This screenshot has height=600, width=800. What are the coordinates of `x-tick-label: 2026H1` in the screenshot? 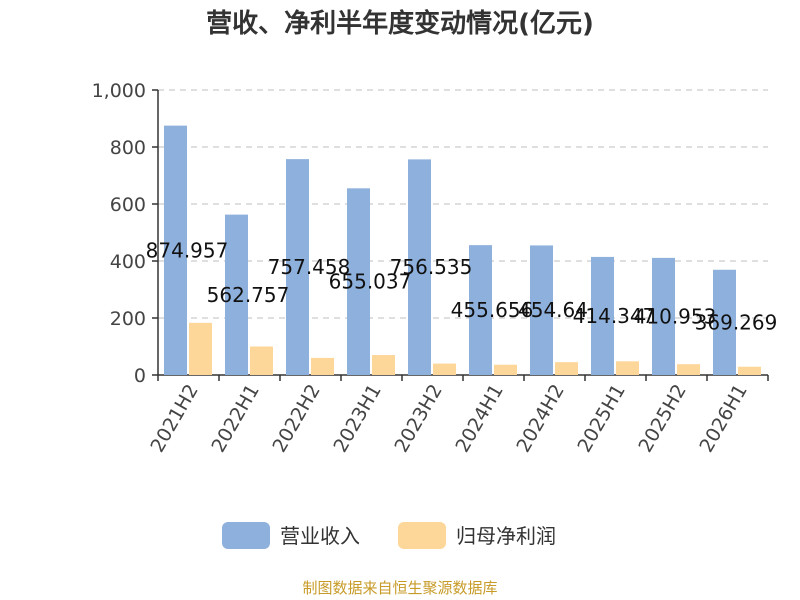 It's located at (723, 419).